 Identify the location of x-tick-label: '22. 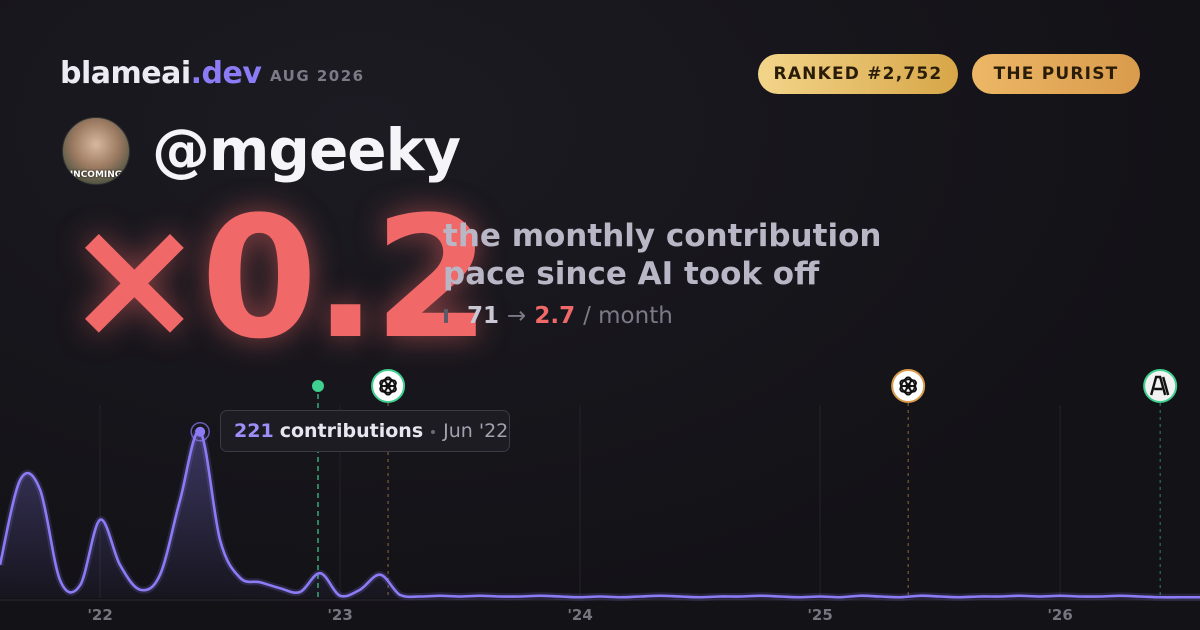
(99, 615).